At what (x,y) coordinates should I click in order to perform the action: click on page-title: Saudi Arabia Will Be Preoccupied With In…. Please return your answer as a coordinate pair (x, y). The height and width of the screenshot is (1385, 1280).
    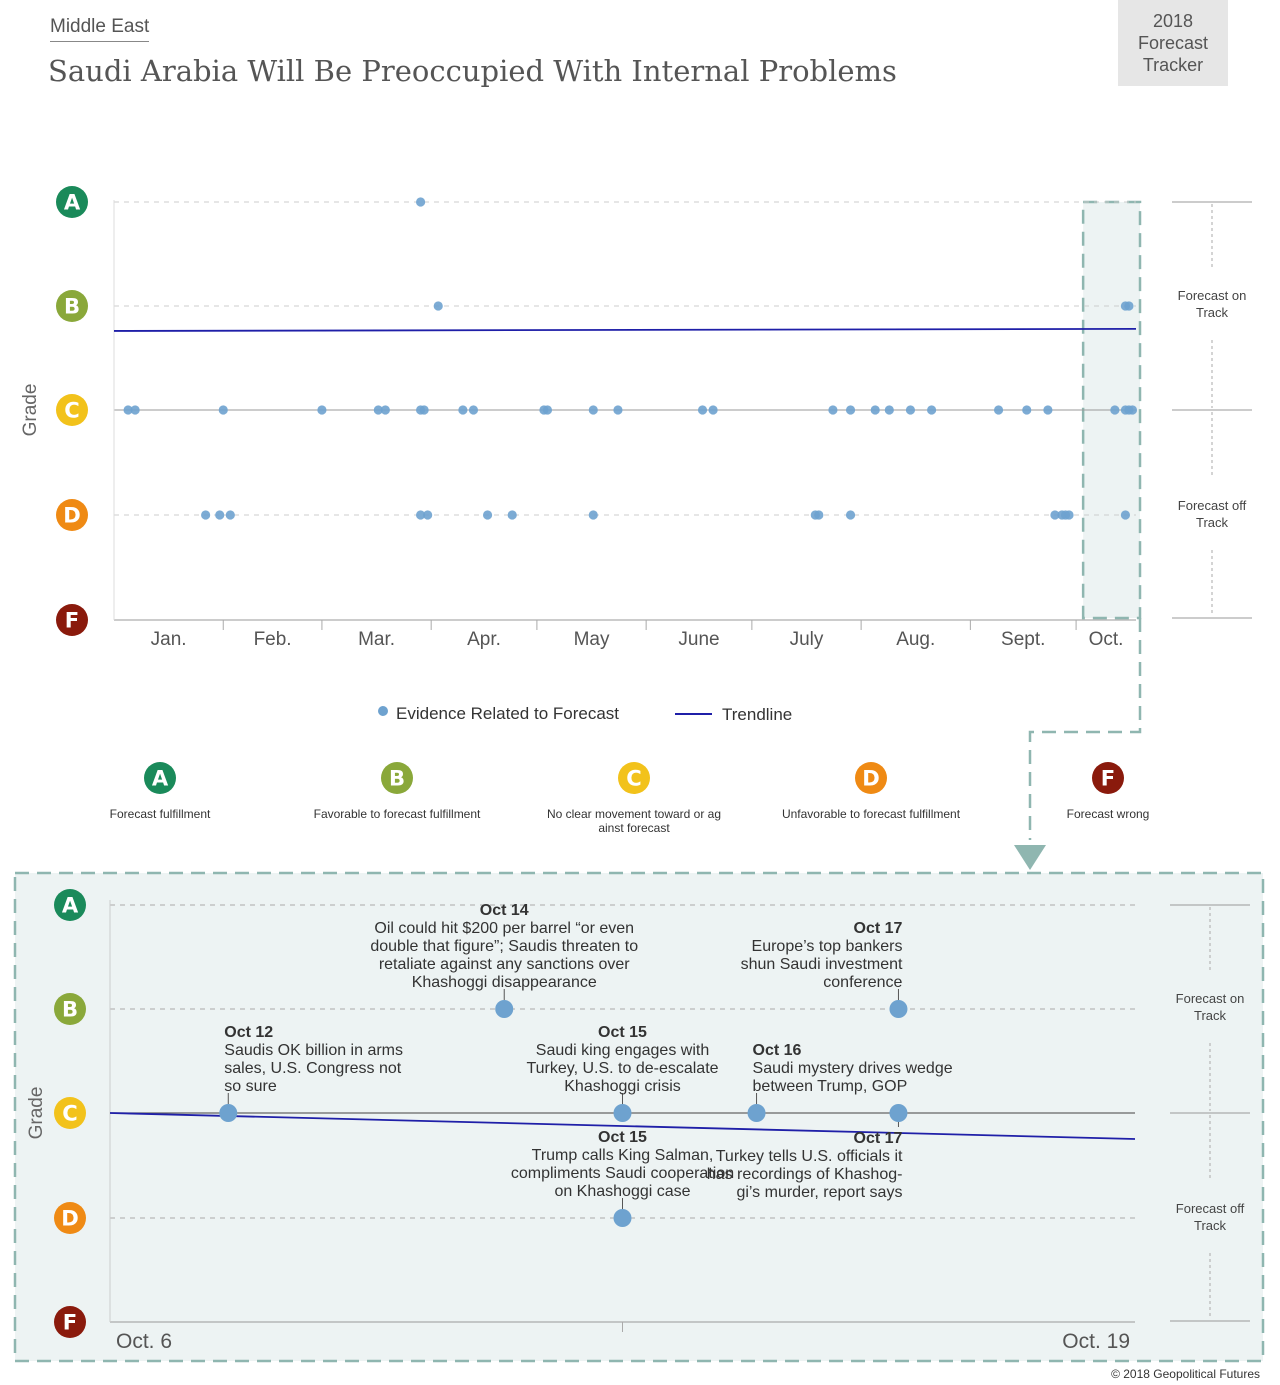
    Looking at the image, I should click on (472, 71).